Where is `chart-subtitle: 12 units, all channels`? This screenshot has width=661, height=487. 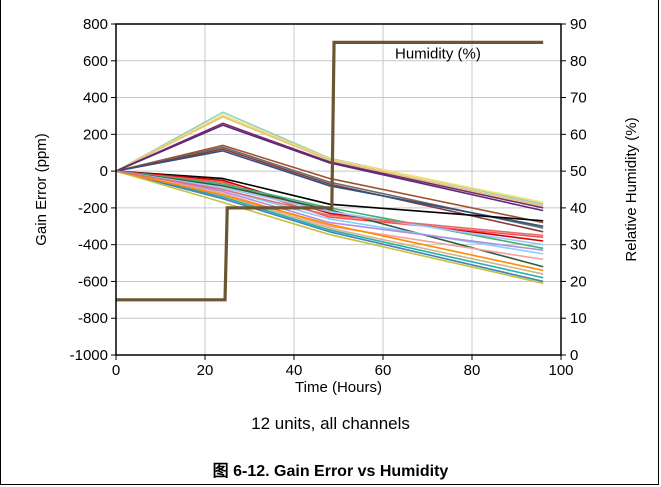 chart-subtitle: 12 units, all channels is located at coordinates (330, 423).